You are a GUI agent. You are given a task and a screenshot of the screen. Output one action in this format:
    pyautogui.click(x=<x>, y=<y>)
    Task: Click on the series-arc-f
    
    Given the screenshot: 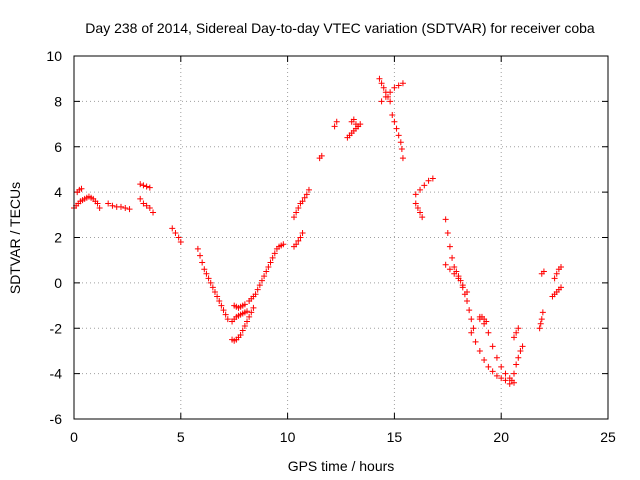 What is the action you would take?
    pyautogui.click(x=243, y=324)
    